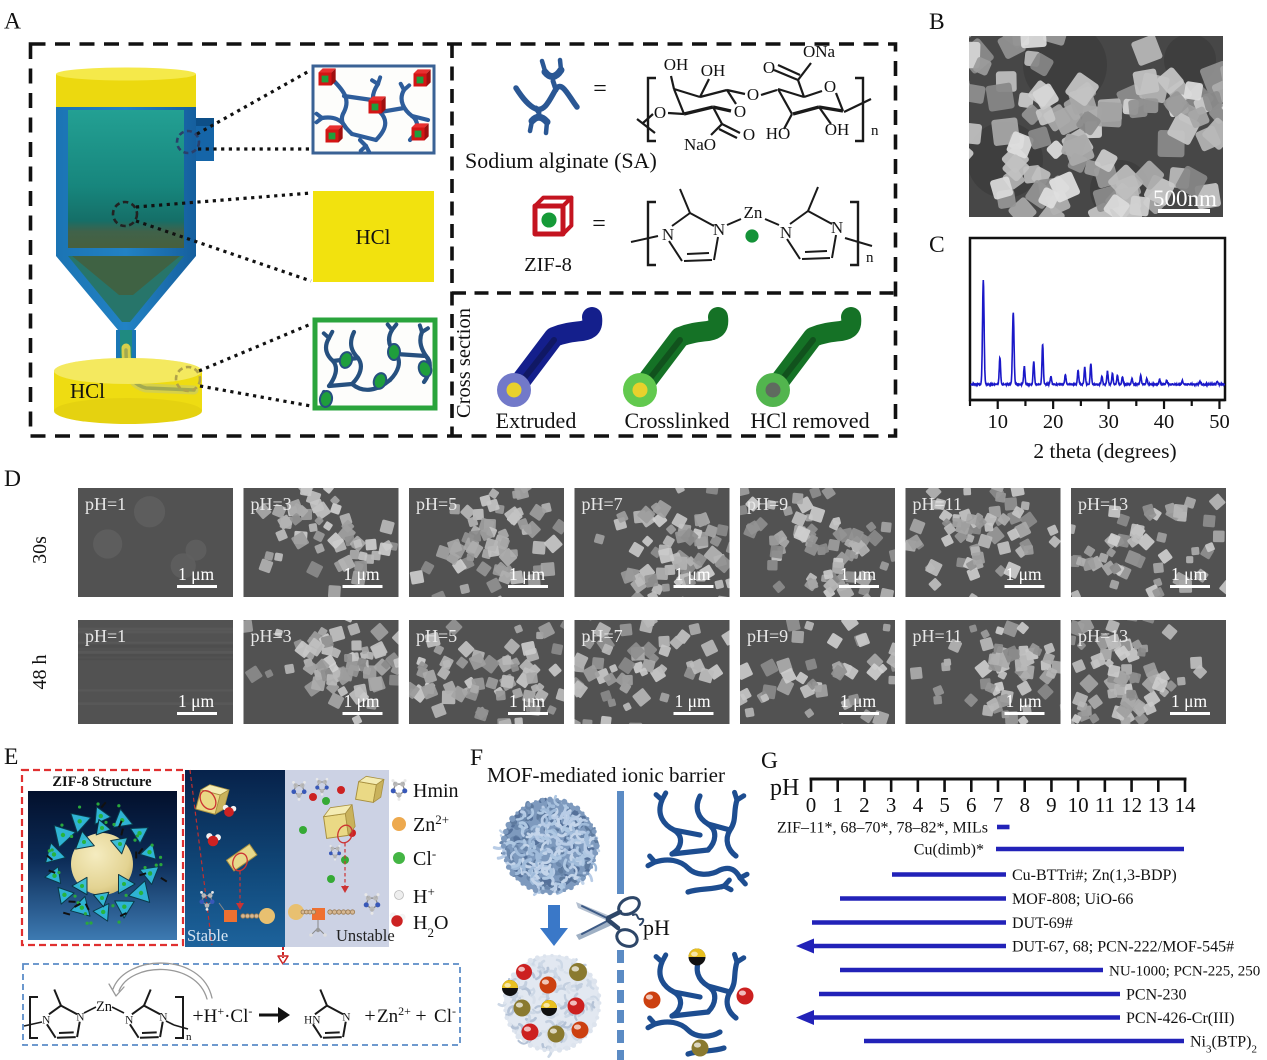  I want to click on svg-text: E, so click(11, 757).